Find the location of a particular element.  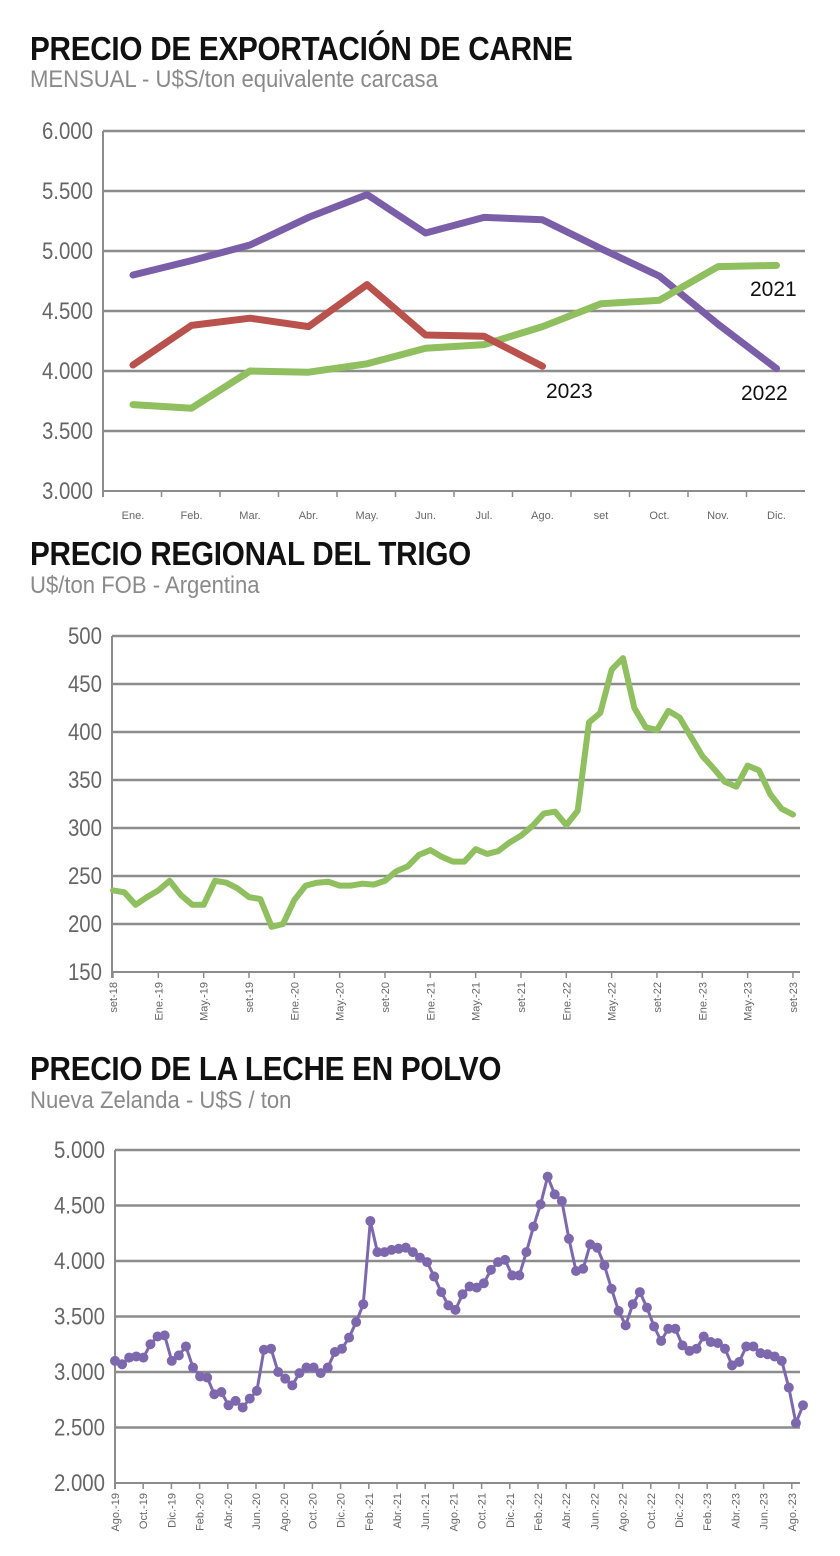

series-line-2023 is located at coordinates (337, 325).